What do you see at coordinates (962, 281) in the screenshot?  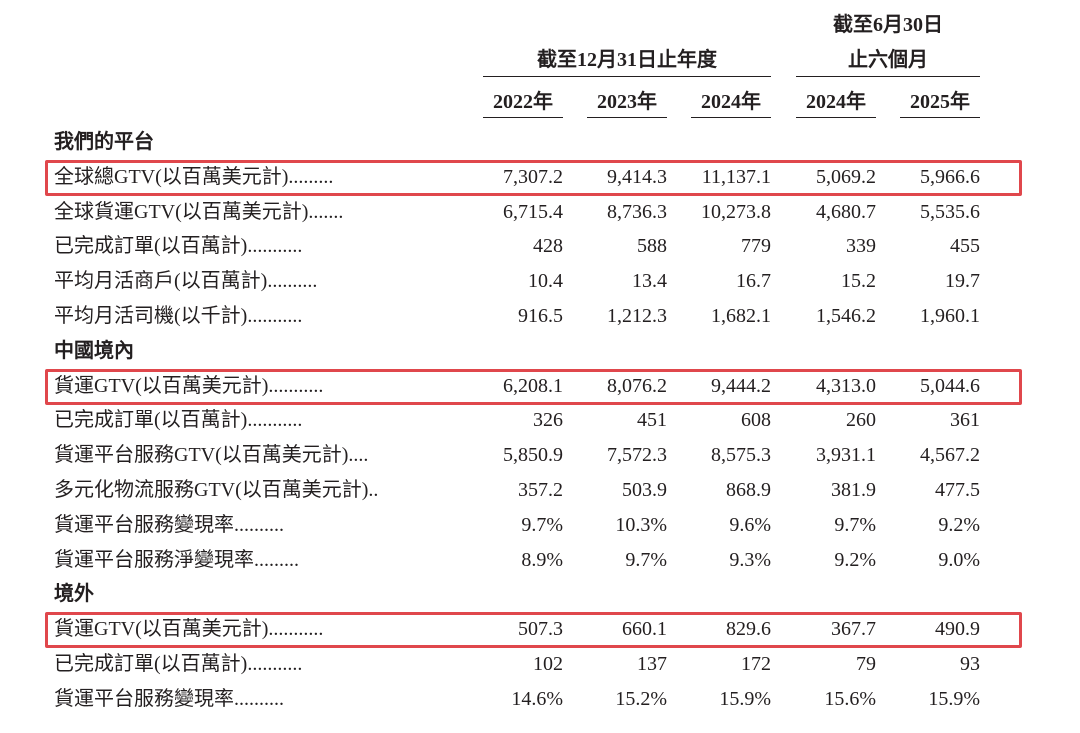 I see `cell-value: 19.7` at bounding box center [962, 281].